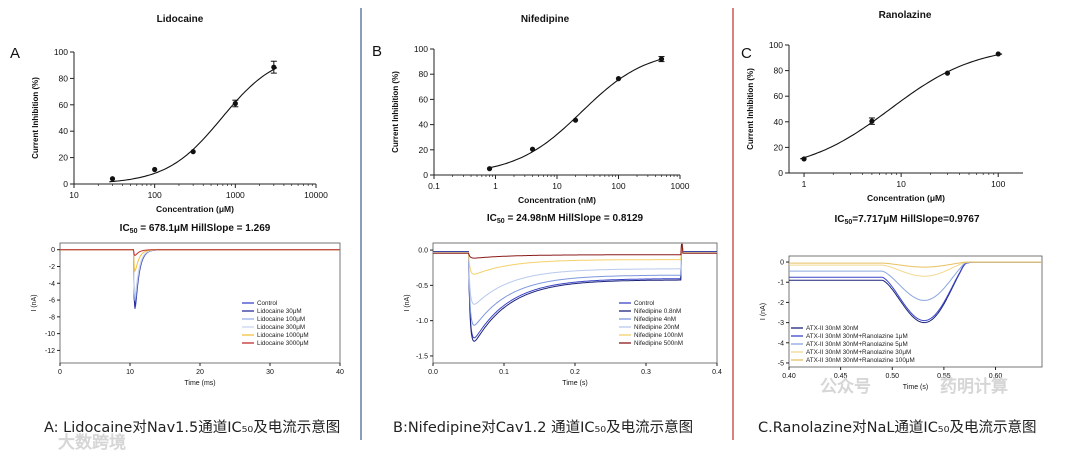 The image size is (1080, 461). I want to click on trace-xtick-label-c: 0.45, so click(841, 376).